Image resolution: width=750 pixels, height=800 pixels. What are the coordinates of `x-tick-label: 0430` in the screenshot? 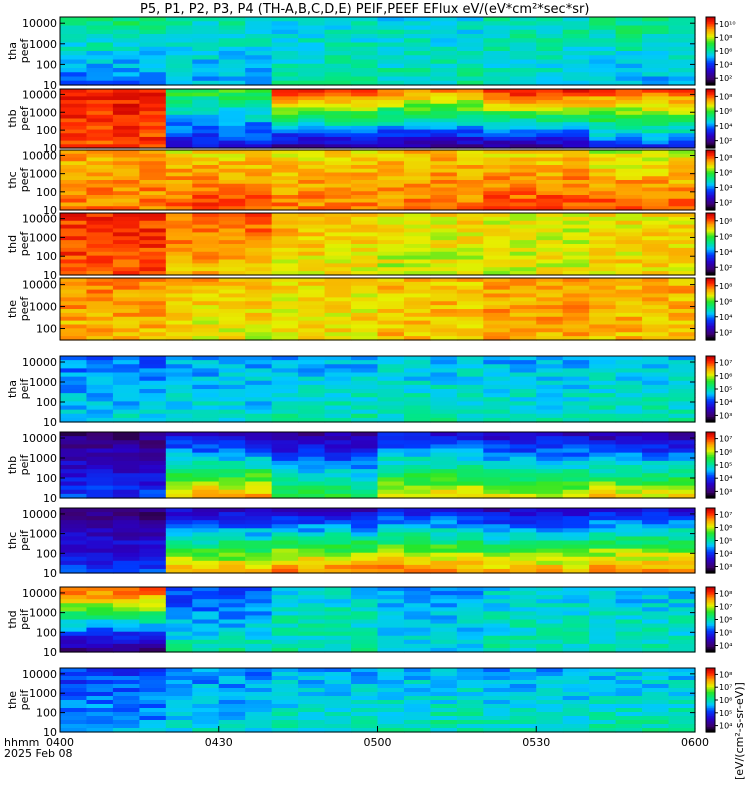 It's located at (219, 742).